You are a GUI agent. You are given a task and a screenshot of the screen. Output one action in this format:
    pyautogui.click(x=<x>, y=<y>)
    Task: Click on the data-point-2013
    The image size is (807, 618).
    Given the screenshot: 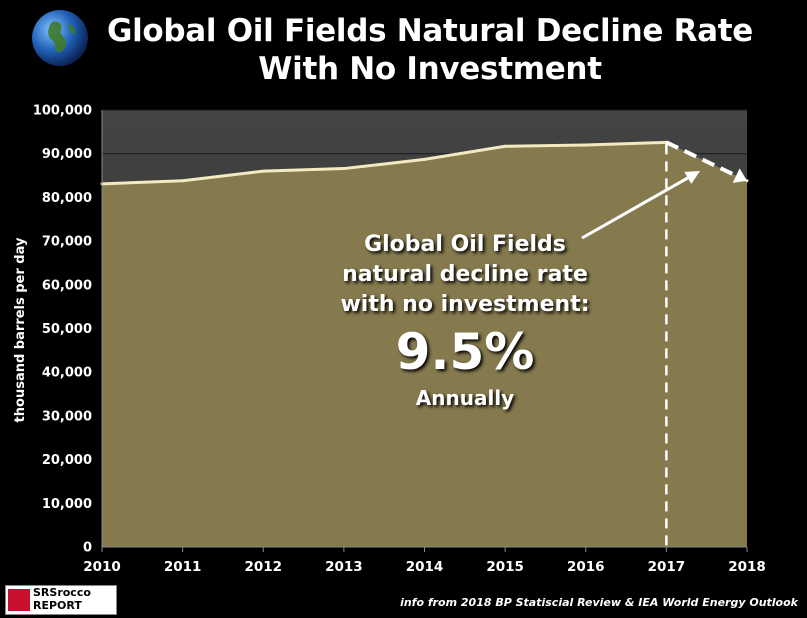 What is the action you would take?
    pyautogui.click(x=344, y=169)
    